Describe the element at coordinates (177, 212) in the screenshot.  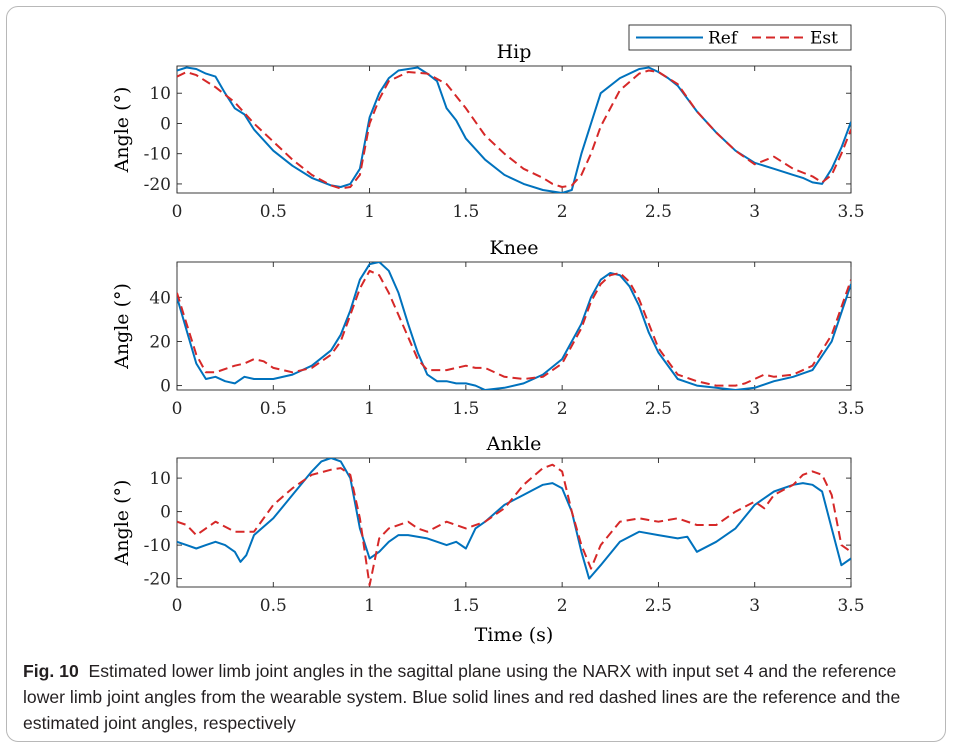
I see `hip-xtick-label: 0` at that location.